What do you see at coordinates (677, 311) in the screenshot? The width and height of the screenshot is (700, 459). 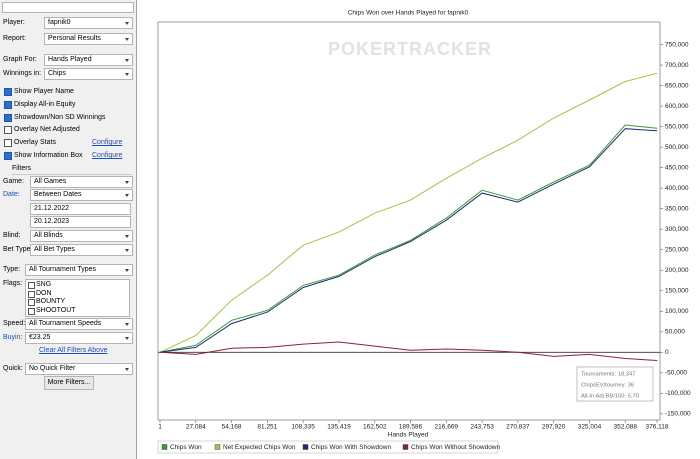 I see `y-tick-label: 100,000` at bounding box center [677, 311].